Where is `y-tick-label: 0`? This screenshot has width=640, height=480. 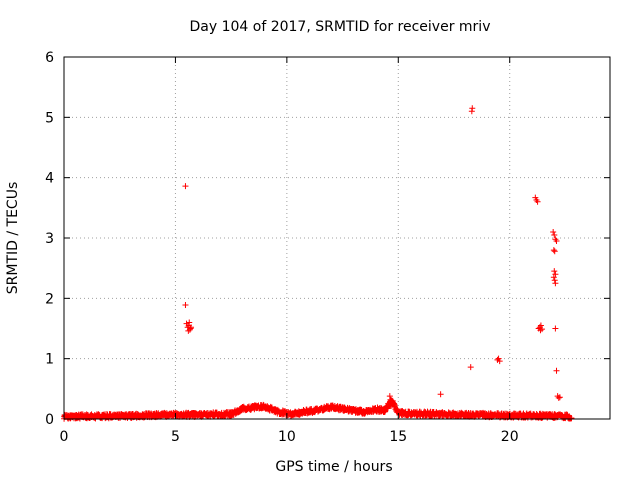 y-tick-label: 0 is located at coordinates (49, 420).